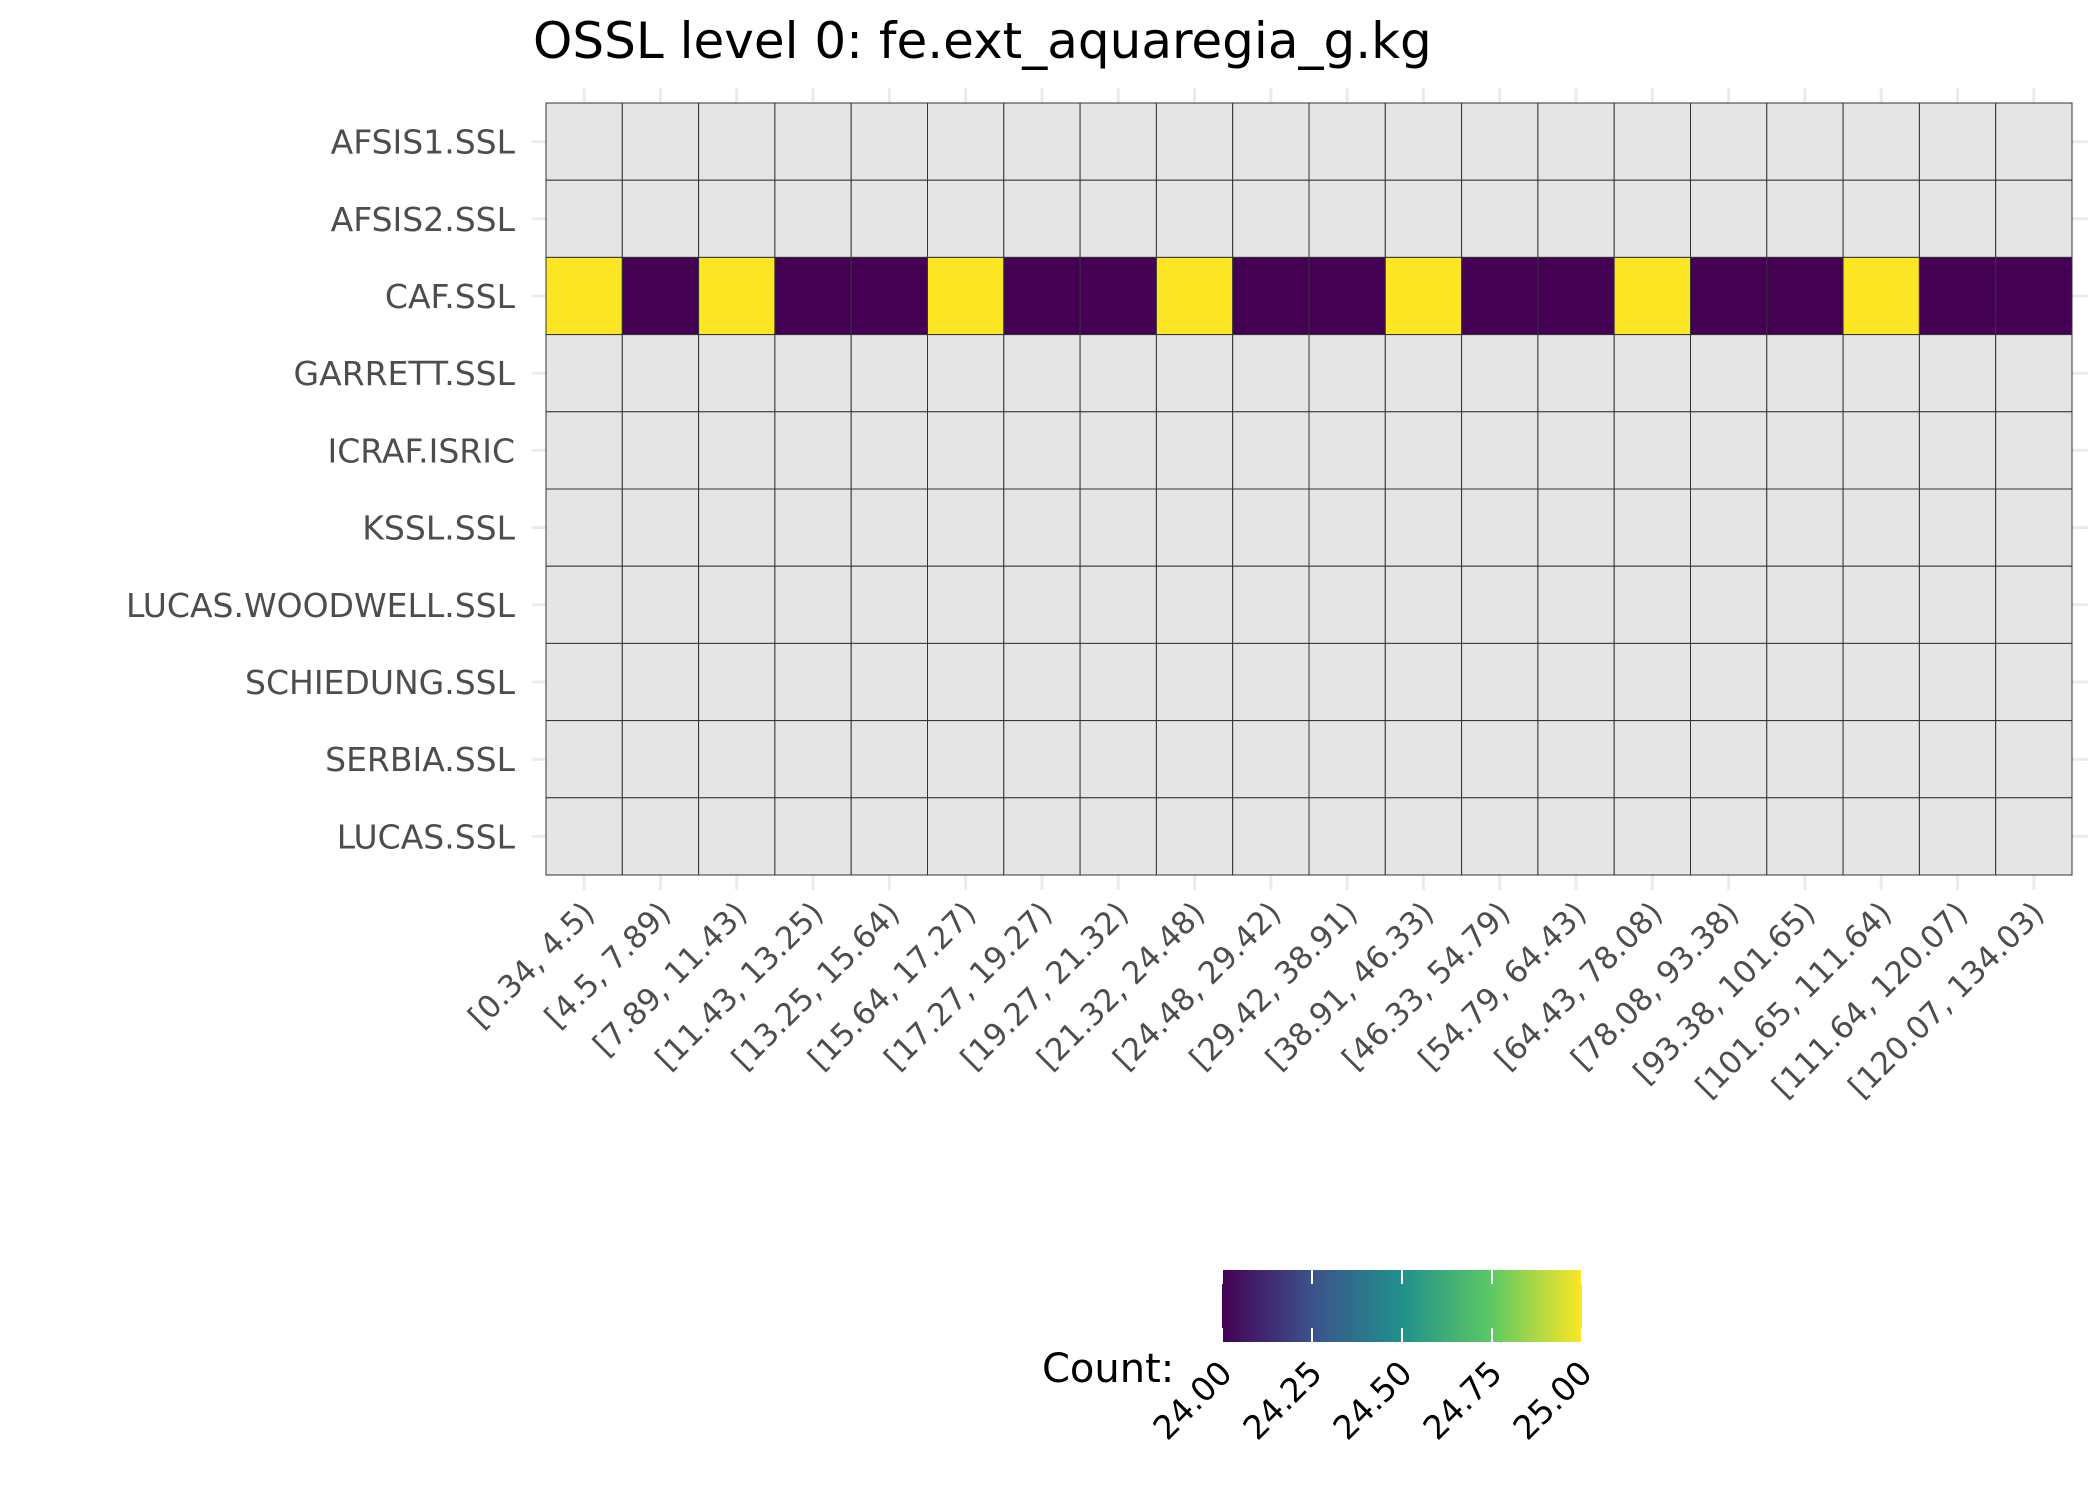  What do you see at coordinates (450, 296) in the screenshot?
I see `y-tick-label: CAF.SSL` at bounding box center [450, 296].